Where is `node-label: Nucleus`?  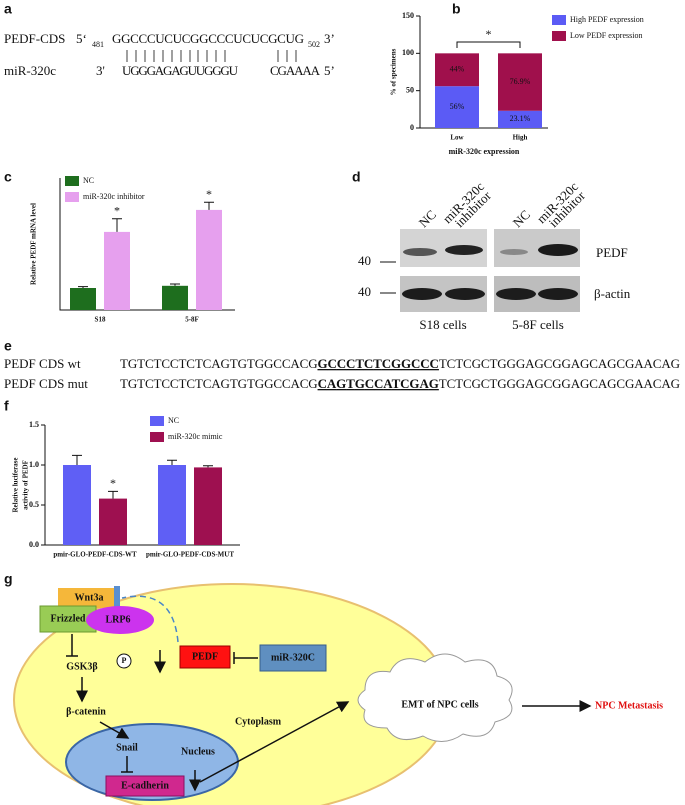 node-label: Nucleus is located at coordinates (198, 751).